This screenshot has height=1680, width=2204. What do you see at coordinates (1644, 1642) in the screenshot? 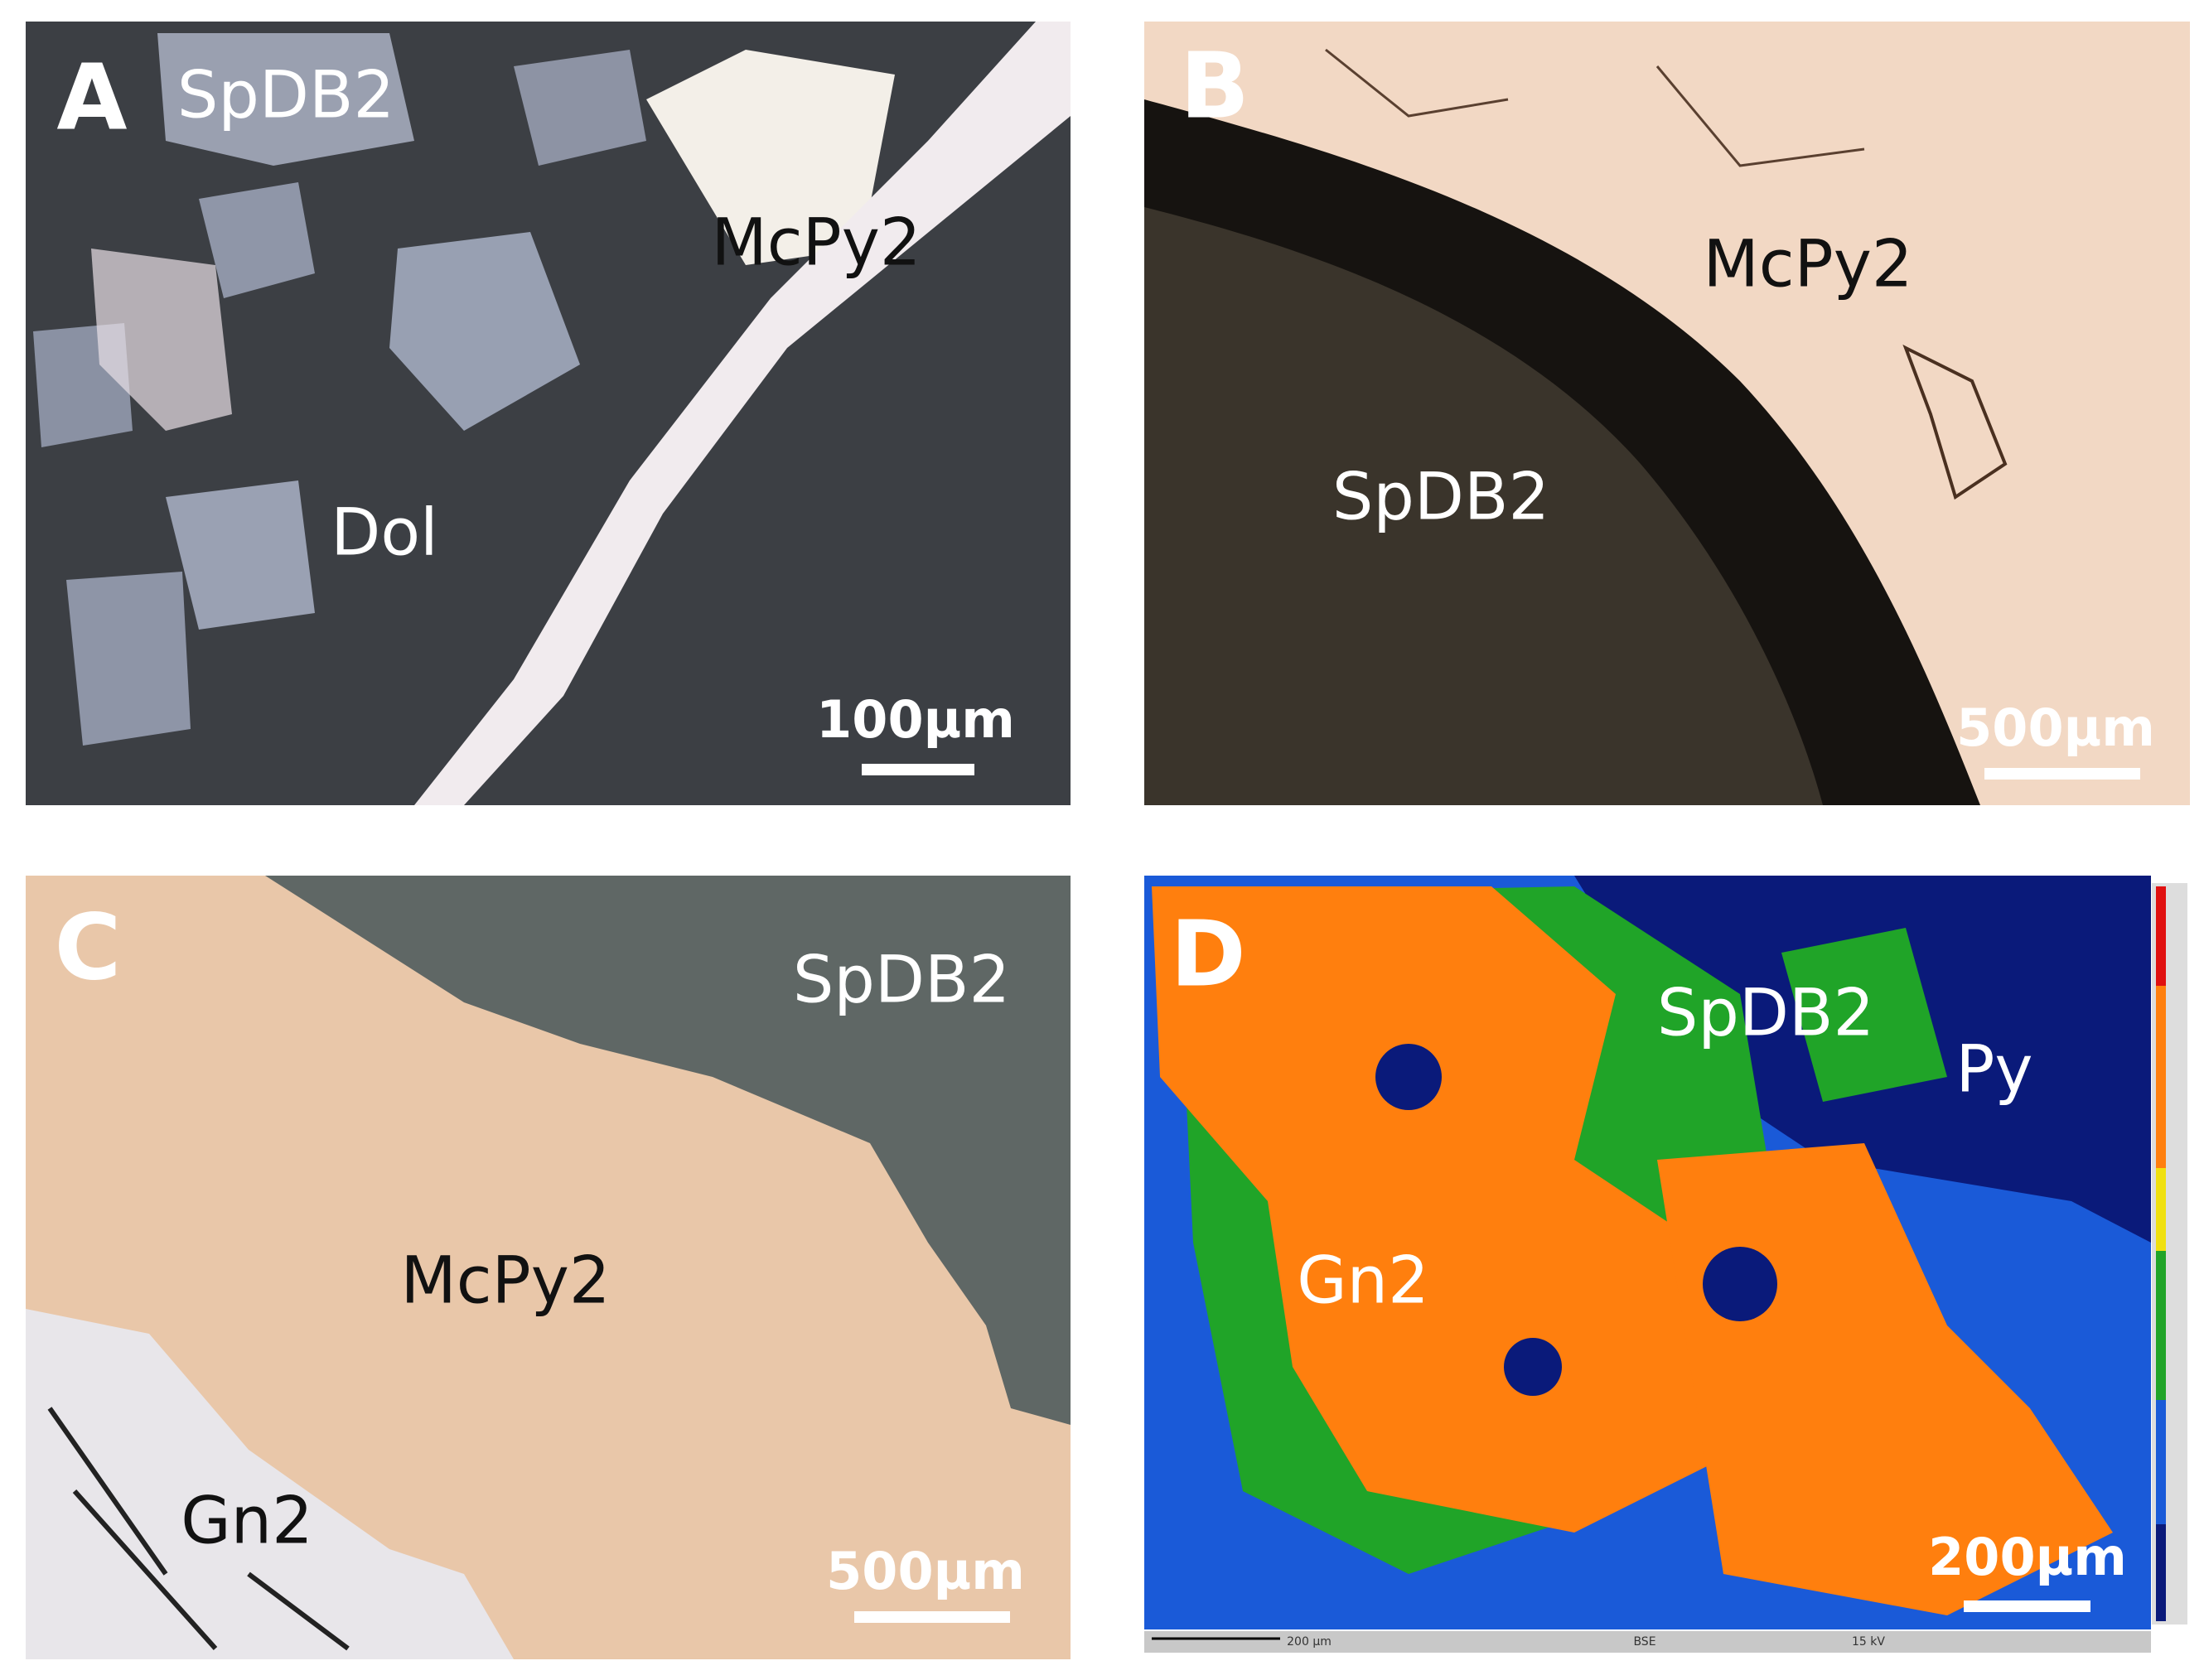
I see `footer-text: BSE` at bounding box center [1644, 1642].